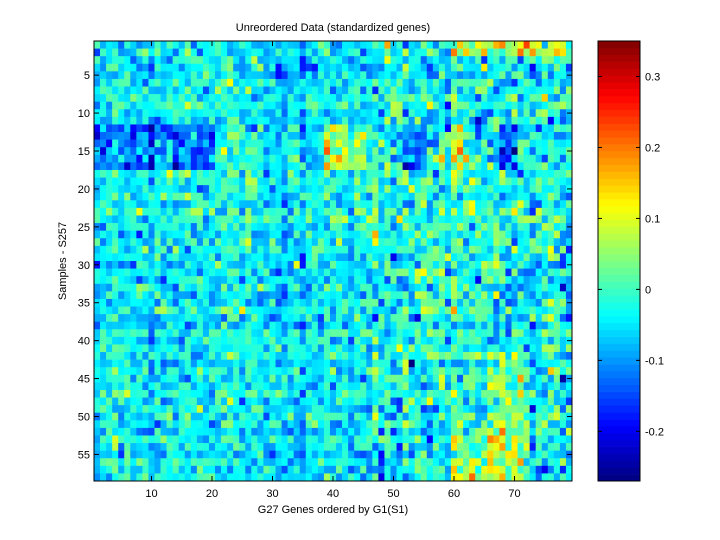 The width and height of the screenshot is (720, 540). What do you see at coordinates (333, 28) in the screenshot?
I see `chart-title: Unreordered Data (standardized genes)` at bounding box center [333, 28].